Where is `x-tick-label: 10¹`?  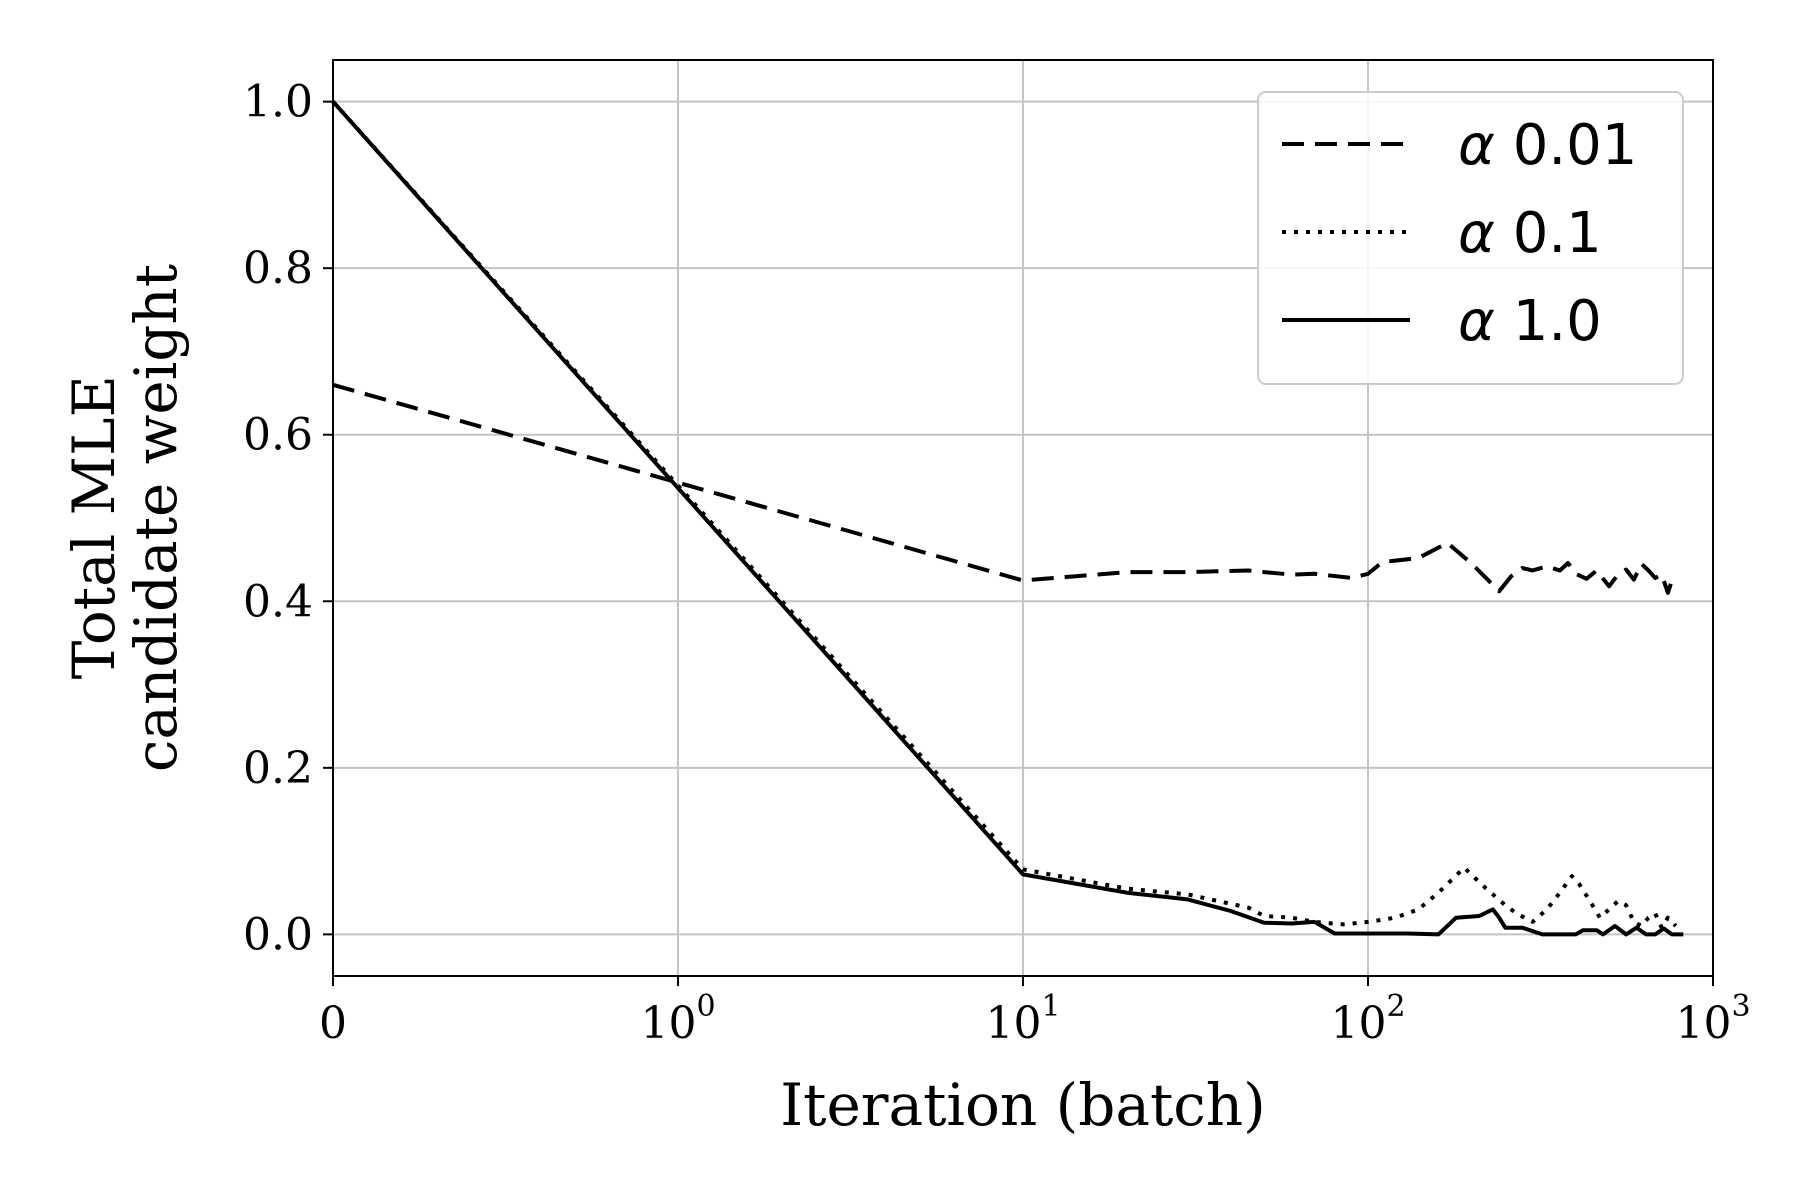 x-tick-label: 10¹ is located at coordinates (1022, 1019).